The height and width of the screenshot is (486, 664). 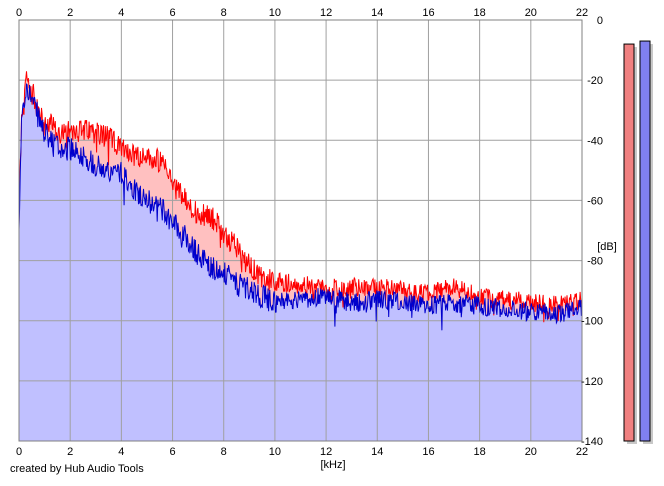 What do you see at coordinates (531, 13) in the screenshot?
I see `x-tick-label-top: 20` at bounding box center [531, 13].